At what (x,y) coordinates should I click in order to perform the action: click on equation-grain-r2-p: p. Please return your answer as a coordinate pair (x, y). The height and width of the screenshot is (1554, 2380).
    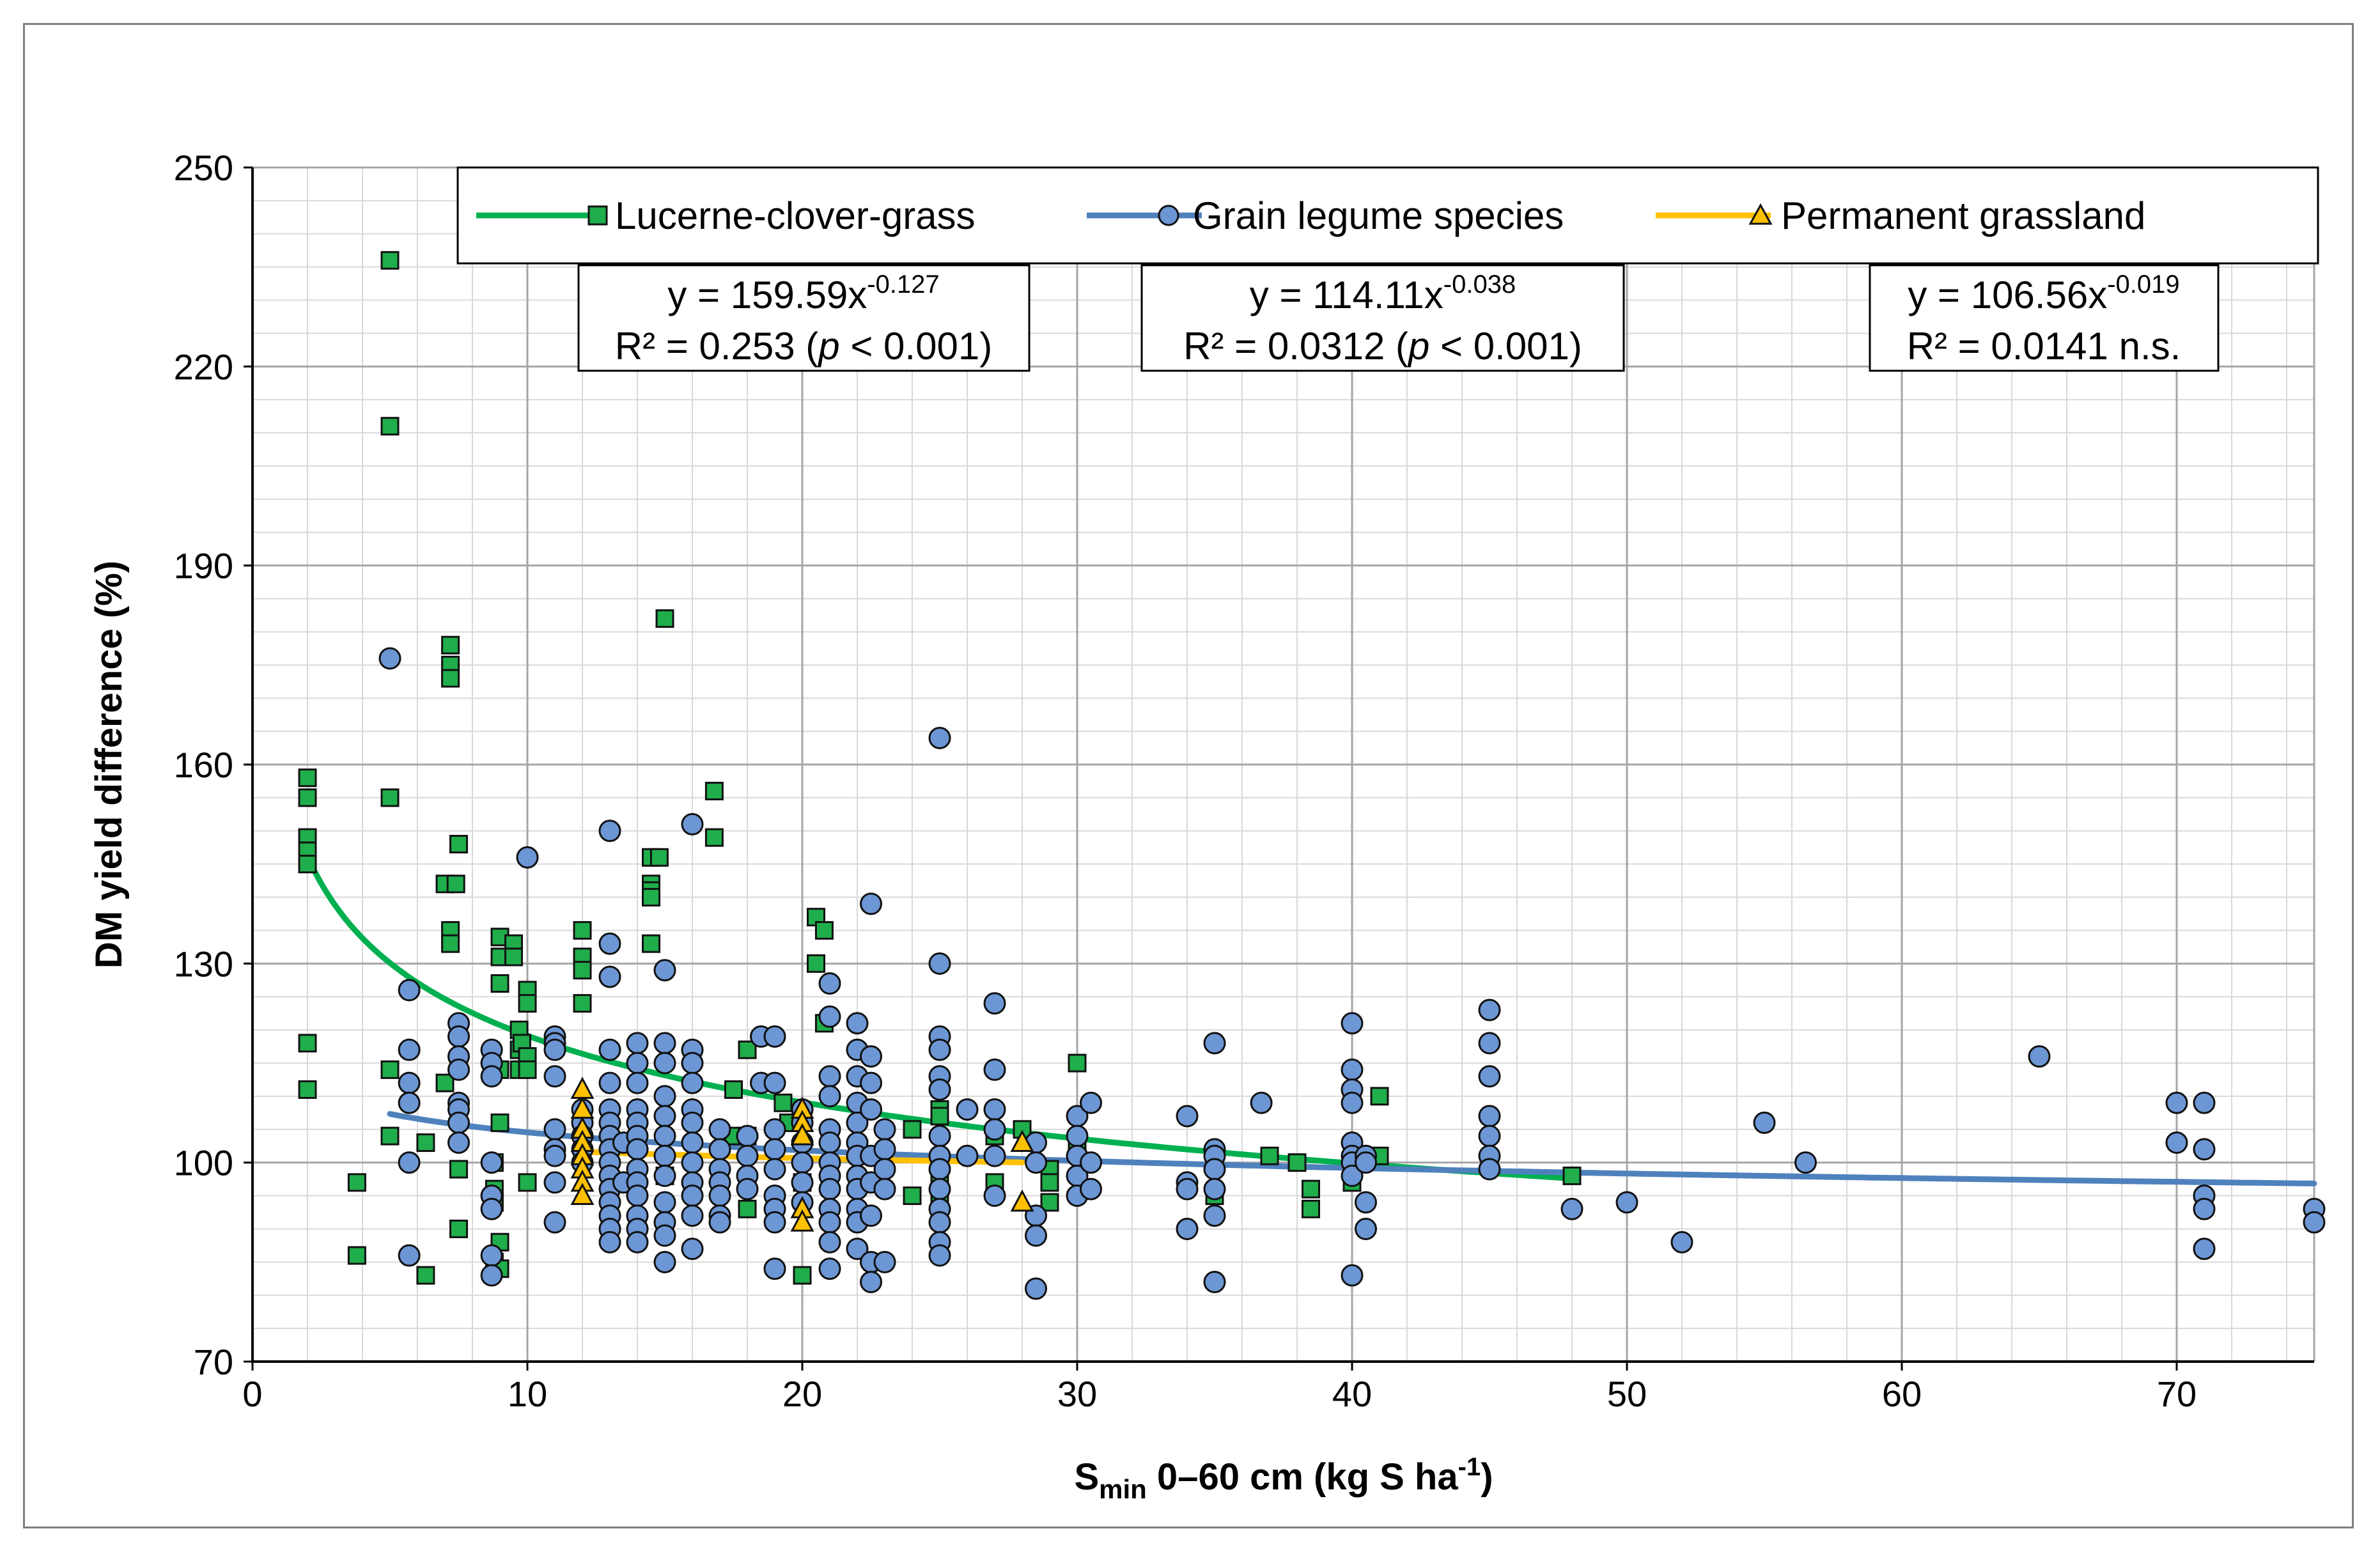
    Looking at the image, I should click on (1418, 346).